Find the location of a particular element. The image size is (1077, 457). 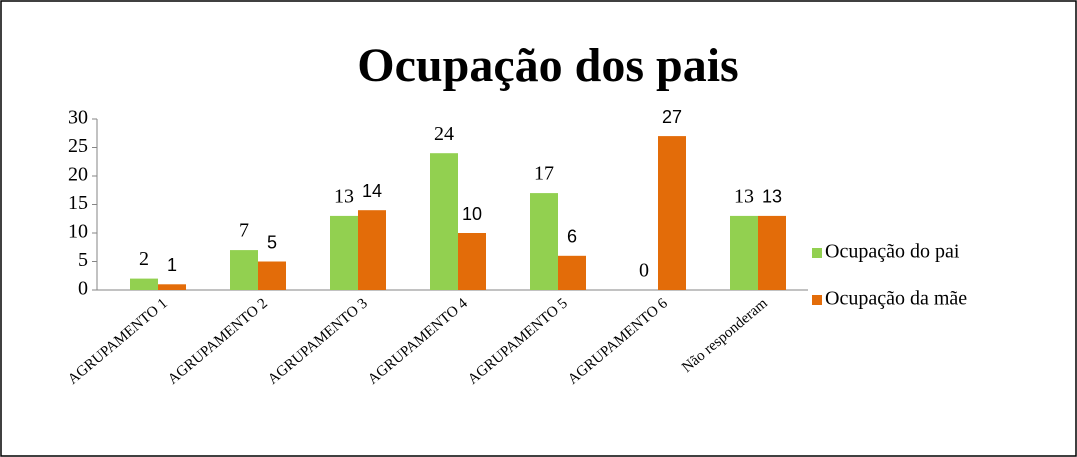

legend-label: Ocupação da mãe is located at coordinates (896, 299).